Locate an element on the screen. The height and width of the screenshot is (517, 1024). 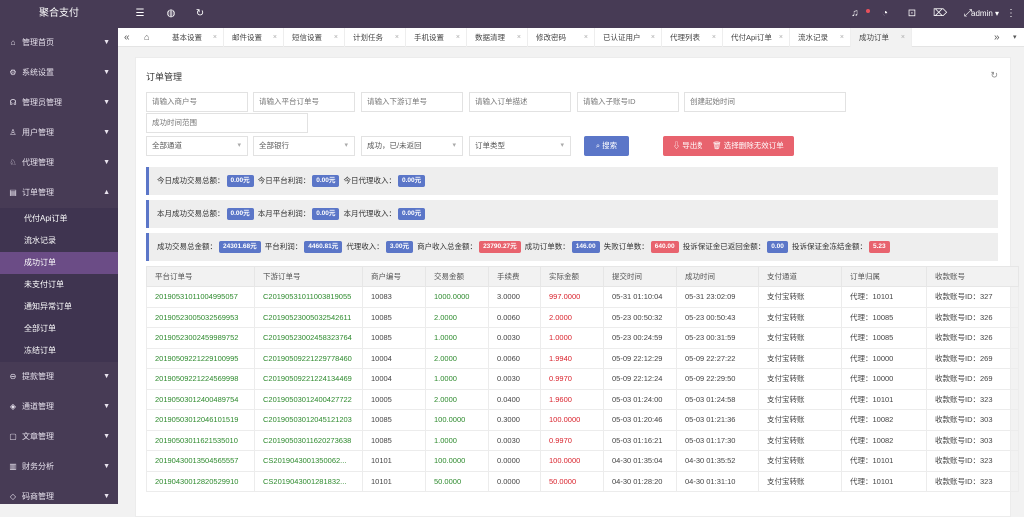
column-header: 交易金额 is located at coordinates (457, 276).